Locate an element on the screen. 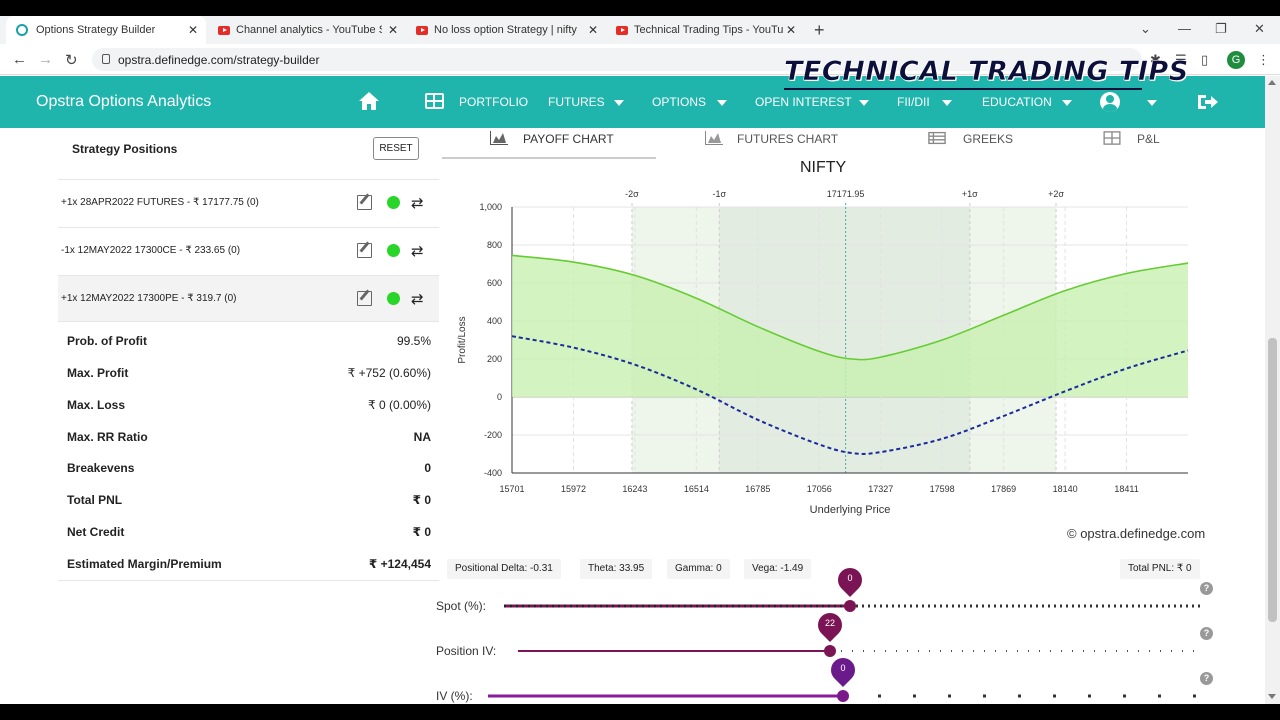  tab-payoff-chart: PAYOFF CHART is located at coordinates (568, 139).